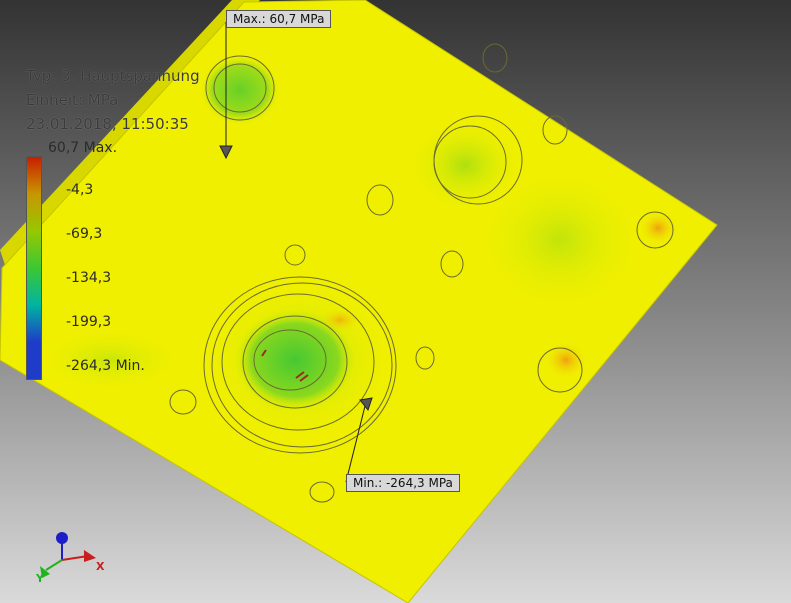  Describe the element at coordinates (113, 76) in the screenshot. I see `result-type-label: Typ: 3. Hauptspannung` at that location.